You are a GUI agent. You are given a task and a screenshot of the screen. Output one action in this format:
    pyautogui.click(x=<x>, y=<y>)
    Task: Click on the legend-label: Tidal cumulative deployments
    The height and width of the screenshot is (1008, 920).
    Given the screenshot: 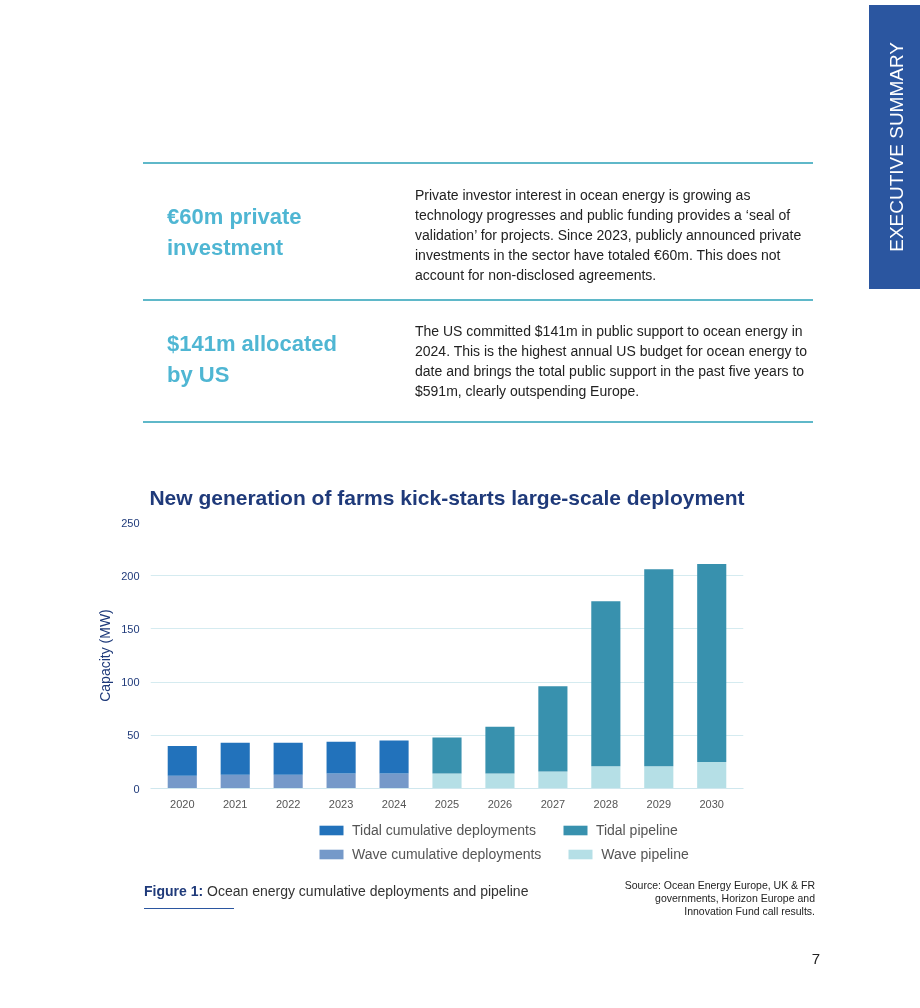 What is the action you would take?
    pyautogui.click(x=444, y=830)
    